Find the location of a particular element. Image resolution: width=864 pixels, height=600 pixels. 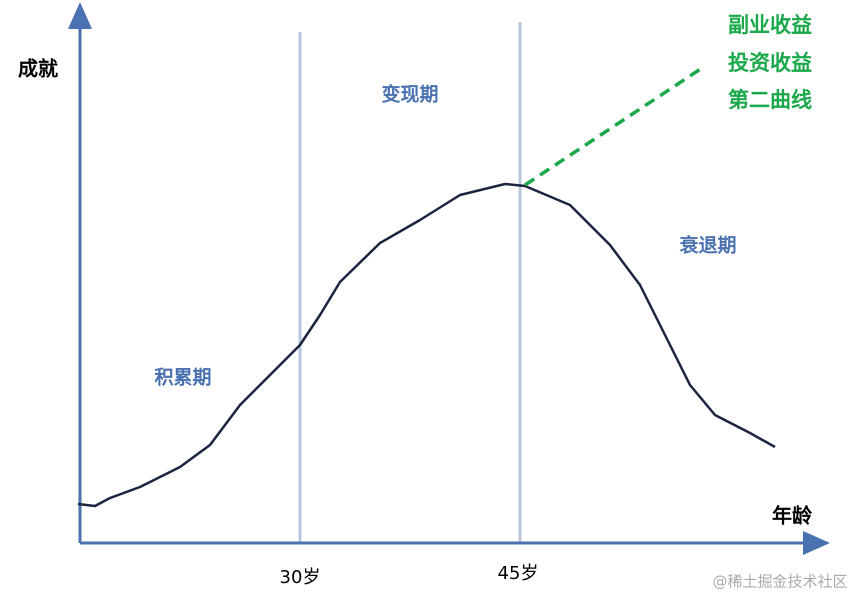

watermark: @稀土掘金技术社区 is located at coordinates (779, 582).